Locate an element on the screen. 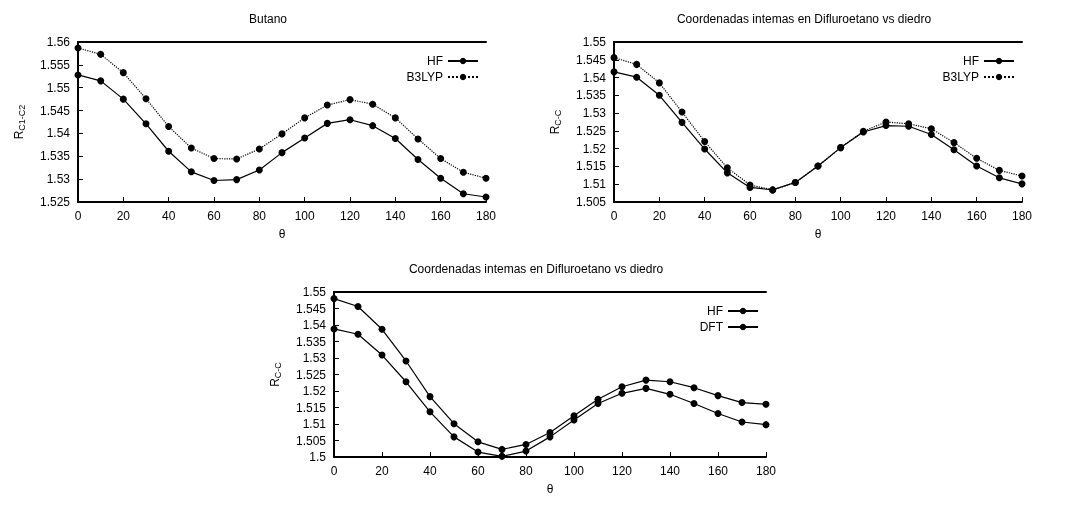 This screenshot has height=505, width=1072. y-axis-title: RC1-C2 is located at coordinates (19, 122).